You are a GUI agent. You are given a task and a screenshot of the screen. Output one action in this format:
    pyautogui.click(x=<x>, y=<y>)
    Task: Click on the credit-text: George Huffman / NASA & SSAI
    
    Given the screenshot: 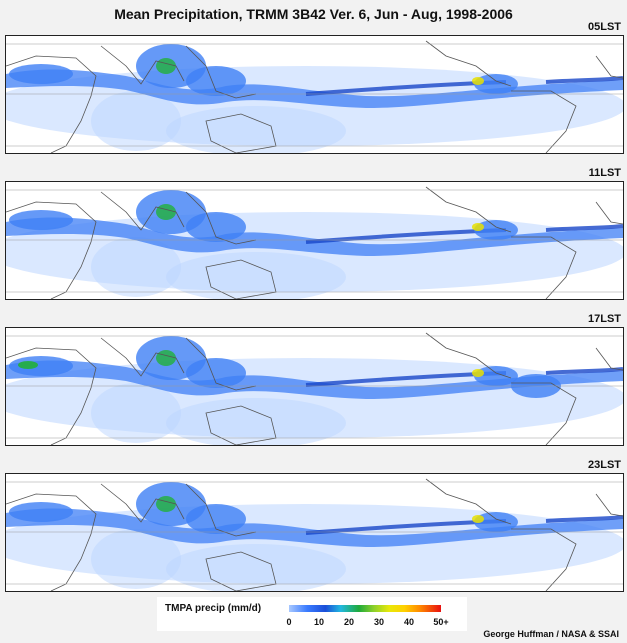 What is the action you would take?
    pyautogui.click(x=551, y=634)
    